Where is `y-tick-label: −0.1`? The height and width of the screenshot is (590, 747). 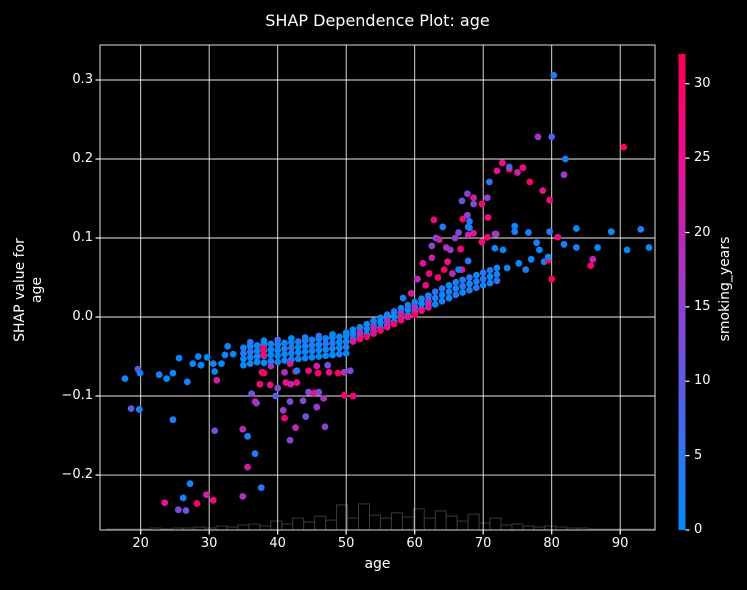
y-tick-label: −0.1 is located at coordinates (77, 395).